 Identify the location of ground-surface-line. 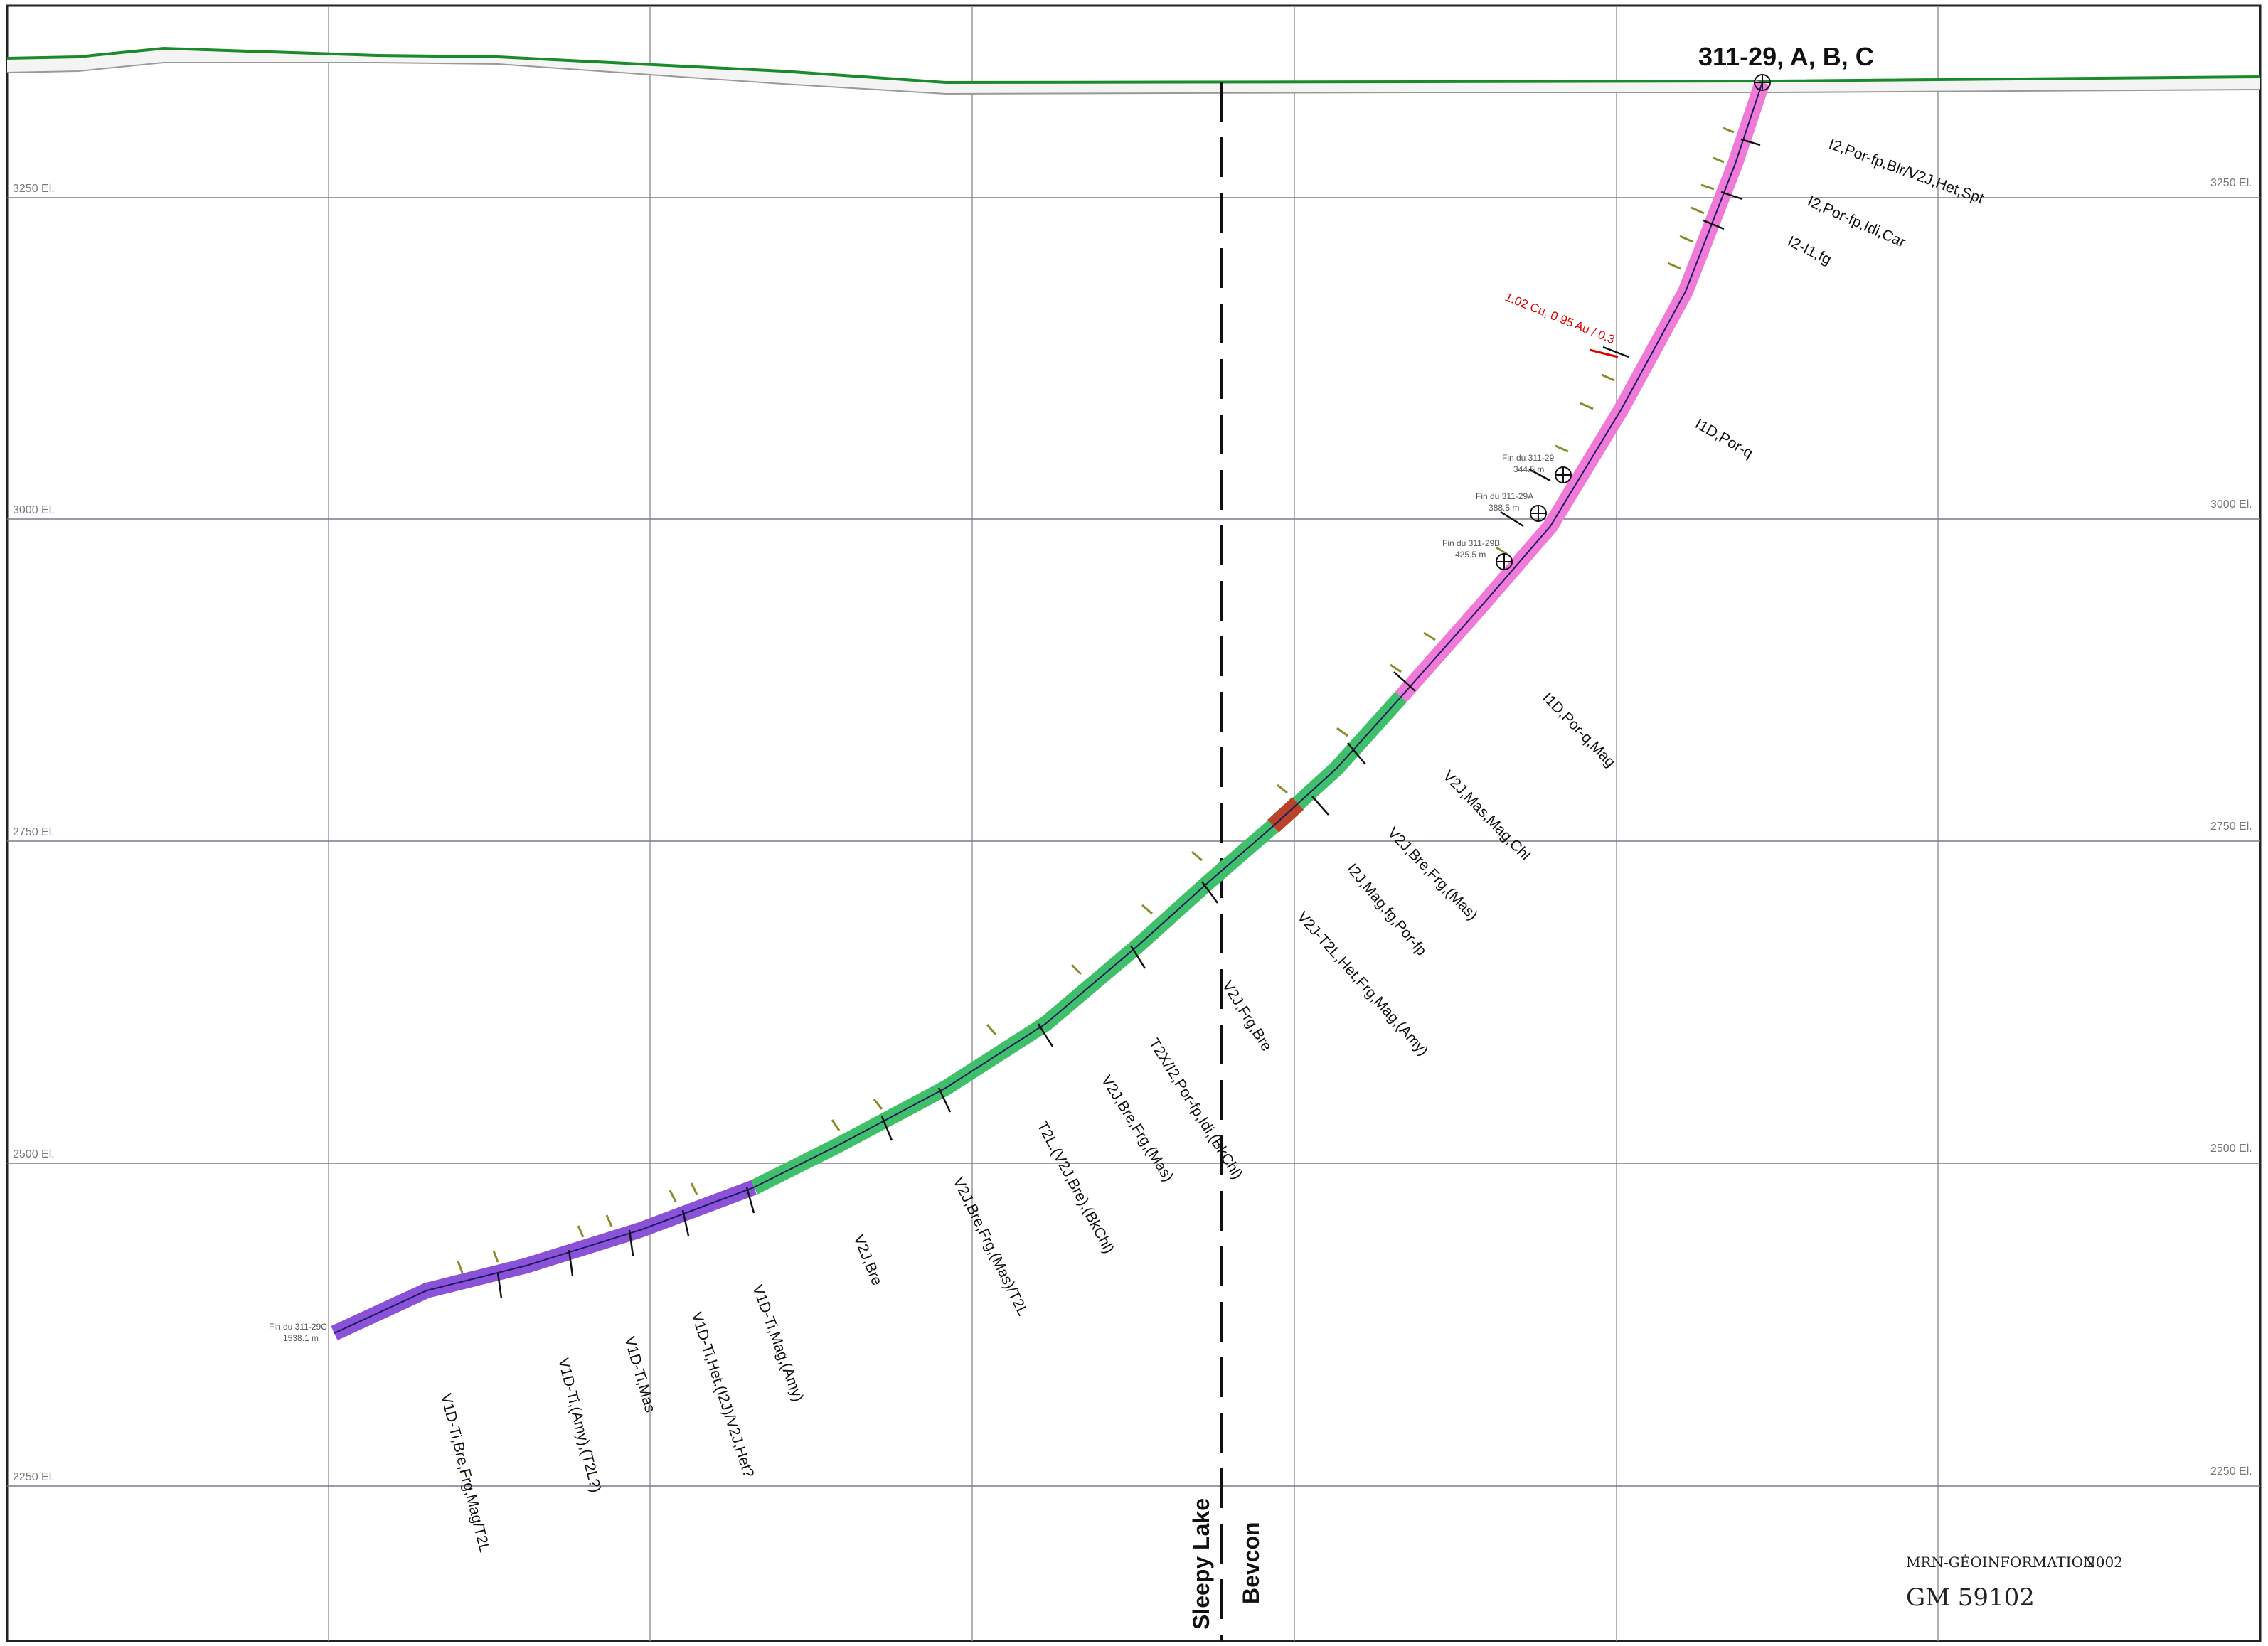
(1133, 65).